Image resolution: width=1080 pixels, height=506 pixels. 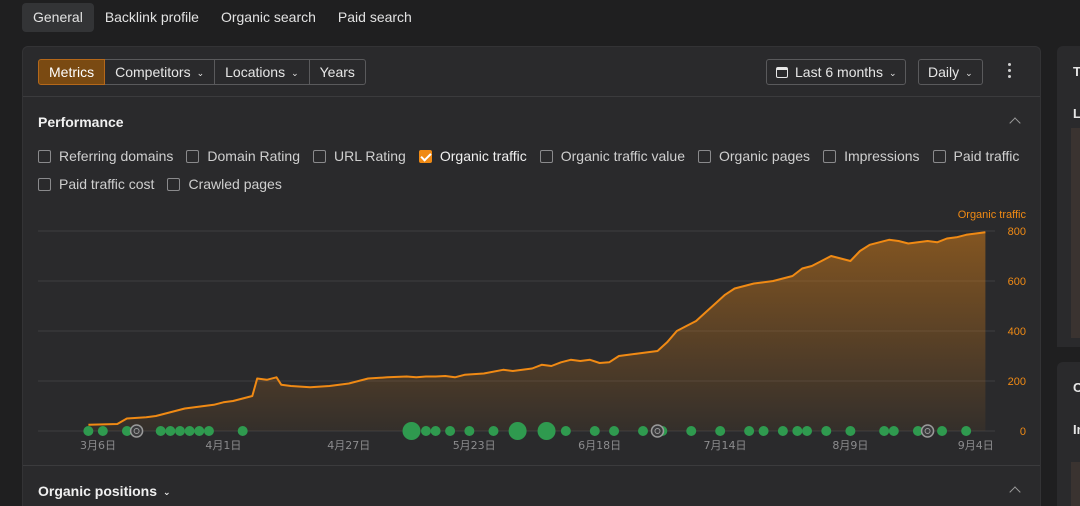 What do you see at coordinates (1017, 332) in the screenshot?
I see `y-tick-label: 400` at bounding box center [1017, 332].